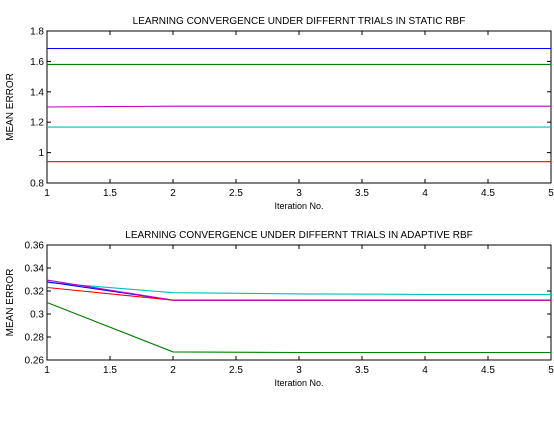  Describe the element at coordinates (35, 361) in the screenshot. I see `y-tick-label: 0.26` at that location.